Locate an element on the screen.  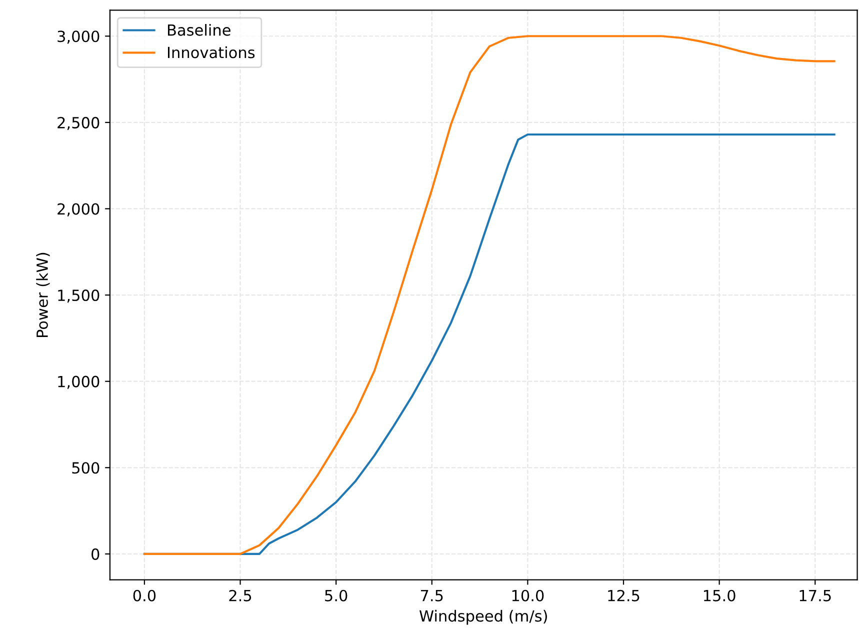
x-axis-title: Windspeed (m/s) is located at coordinates (483, 617).